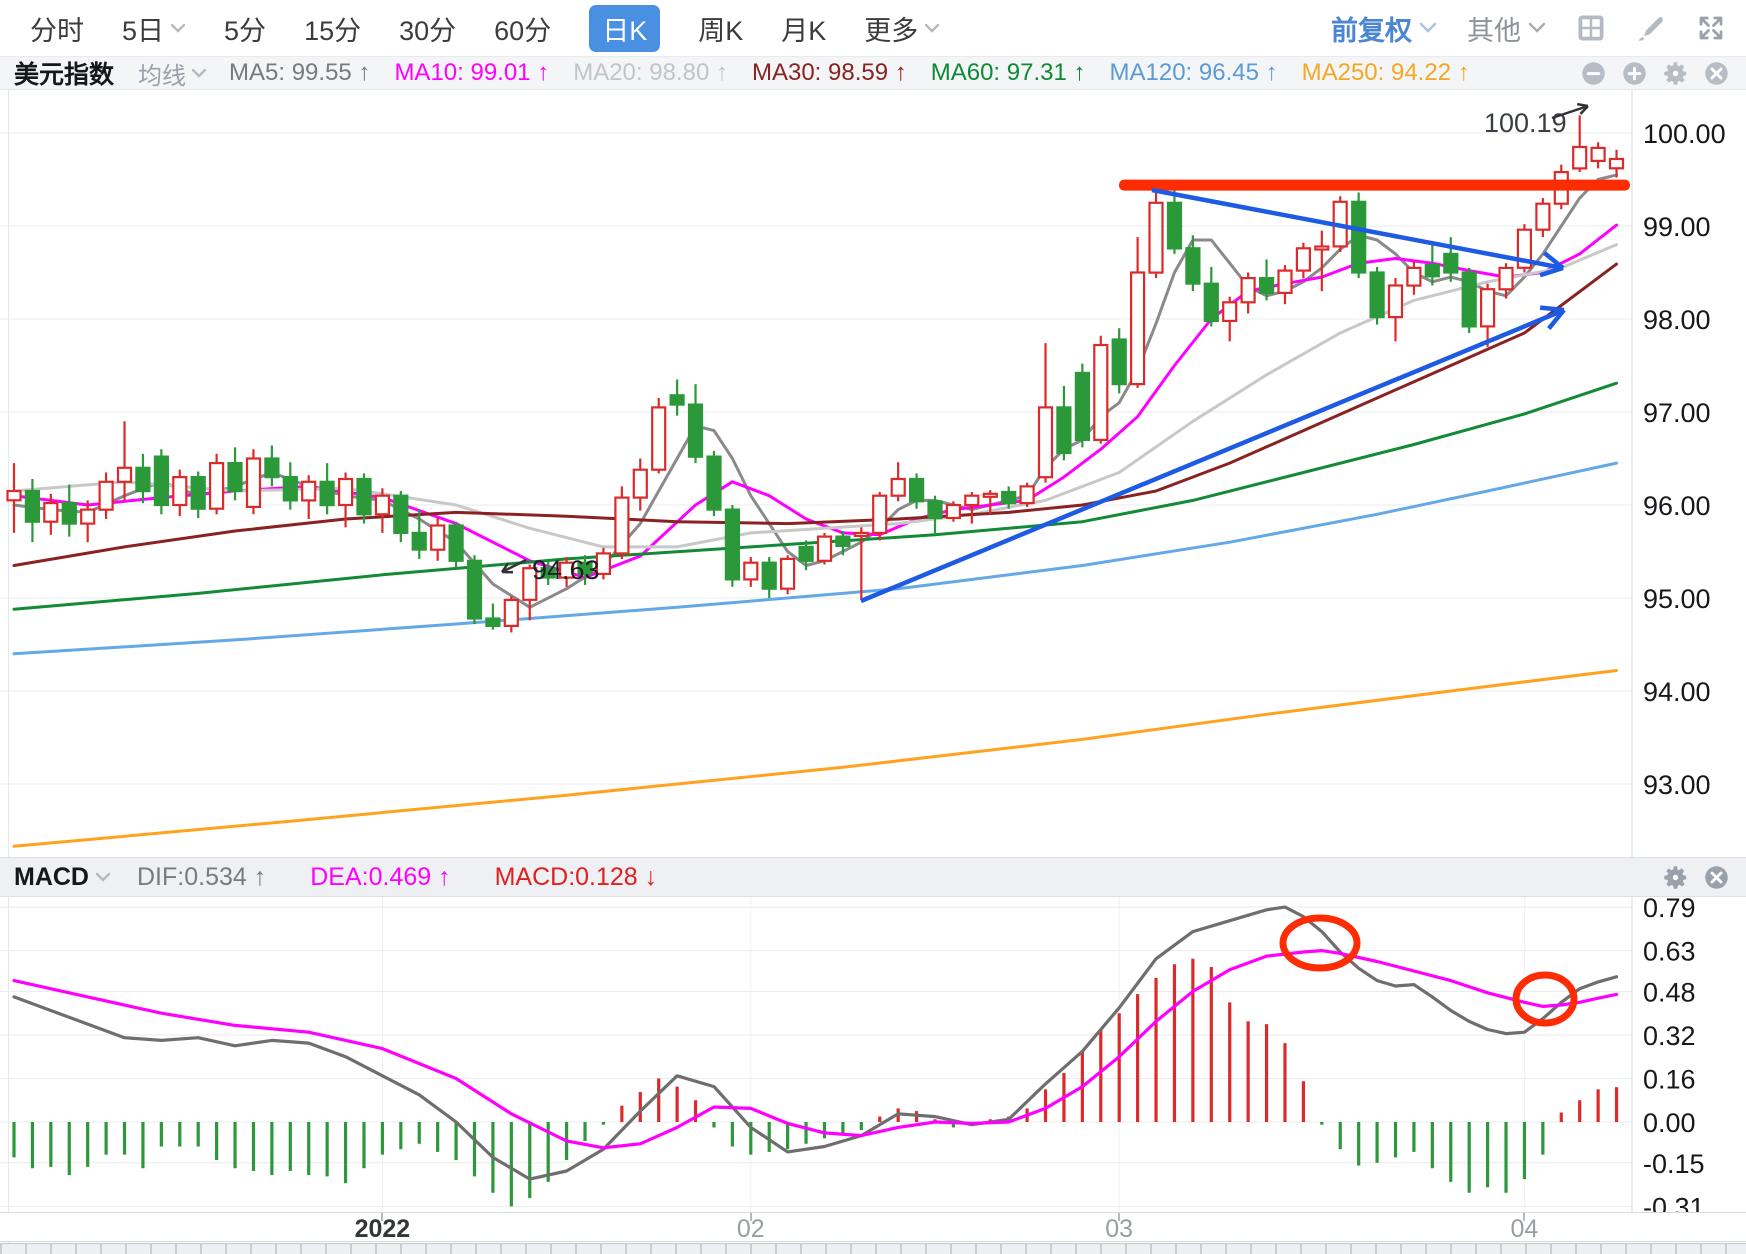 Image resolution: width=1746 pixels, height=1254 pixels. Describe the element at coordinates (721, 30) in the screenshot. I see `tab-周K: 周K` at that location.